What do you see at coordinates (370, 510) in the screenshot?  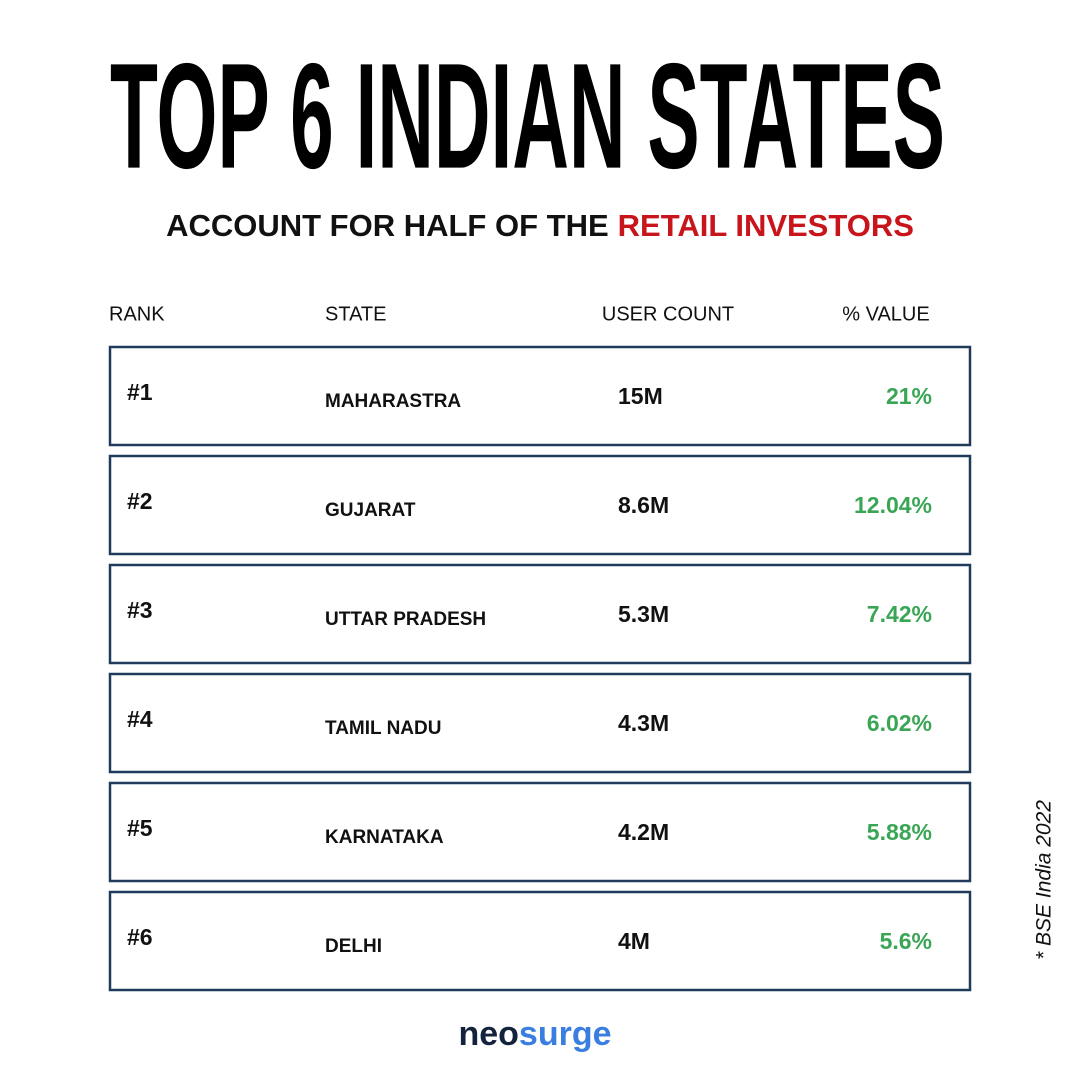 I see `state-cell: GUJARAT` at bounding box center [370, 510].